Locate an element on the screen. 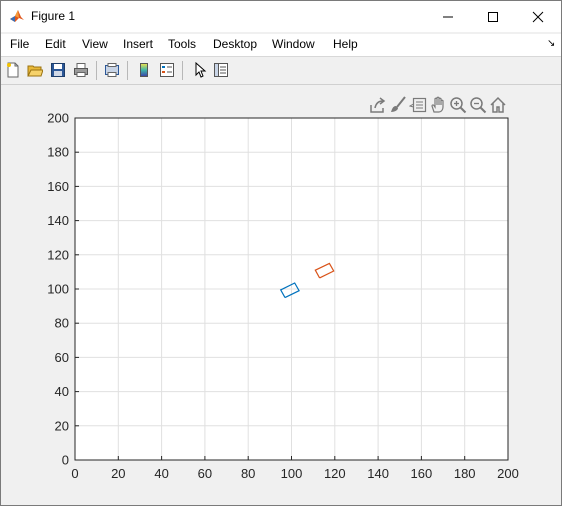  y-tick-label: 80 is located at coordinates (62, 323).